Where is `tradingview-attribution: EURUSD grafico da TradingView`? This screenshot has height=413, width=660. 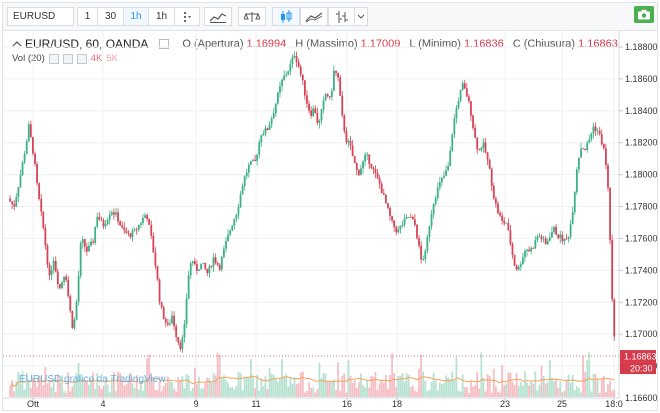
tradingview-attribution: EURUSD grafico da TradingView is located at coordinates (92, 379).